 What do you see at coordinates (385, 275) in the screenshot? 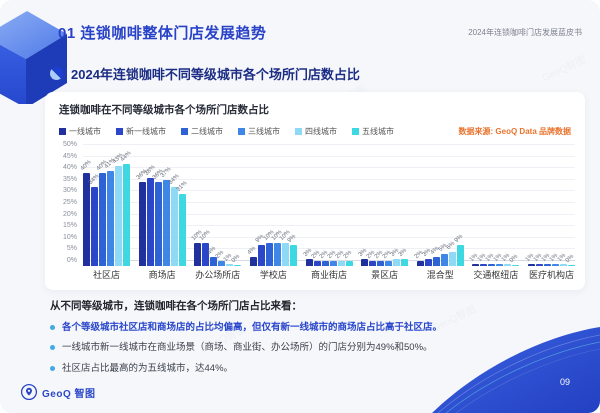
I see `category-label: 景区店` at bounding box center [385, 275].